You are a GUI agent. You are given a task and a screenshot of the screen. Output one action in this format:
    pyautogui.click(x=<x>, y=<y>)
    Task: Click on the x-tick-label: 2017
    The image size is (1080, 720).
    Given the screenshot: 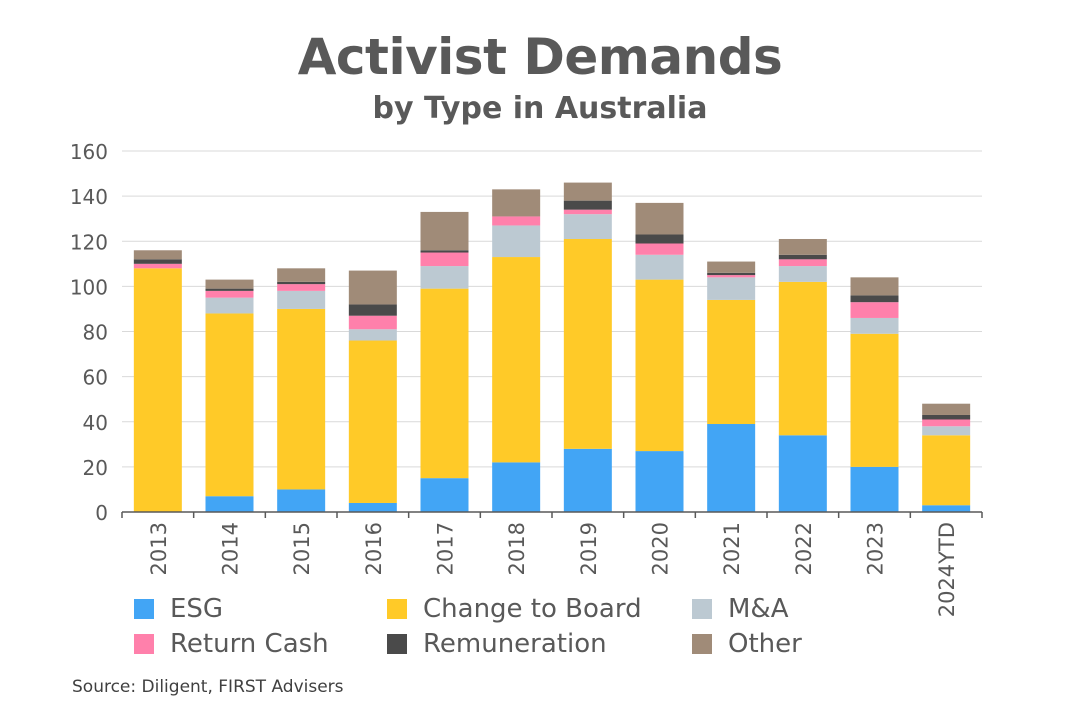 What is the action you would take?
    pyautogui.click(x=446, y=548)
    